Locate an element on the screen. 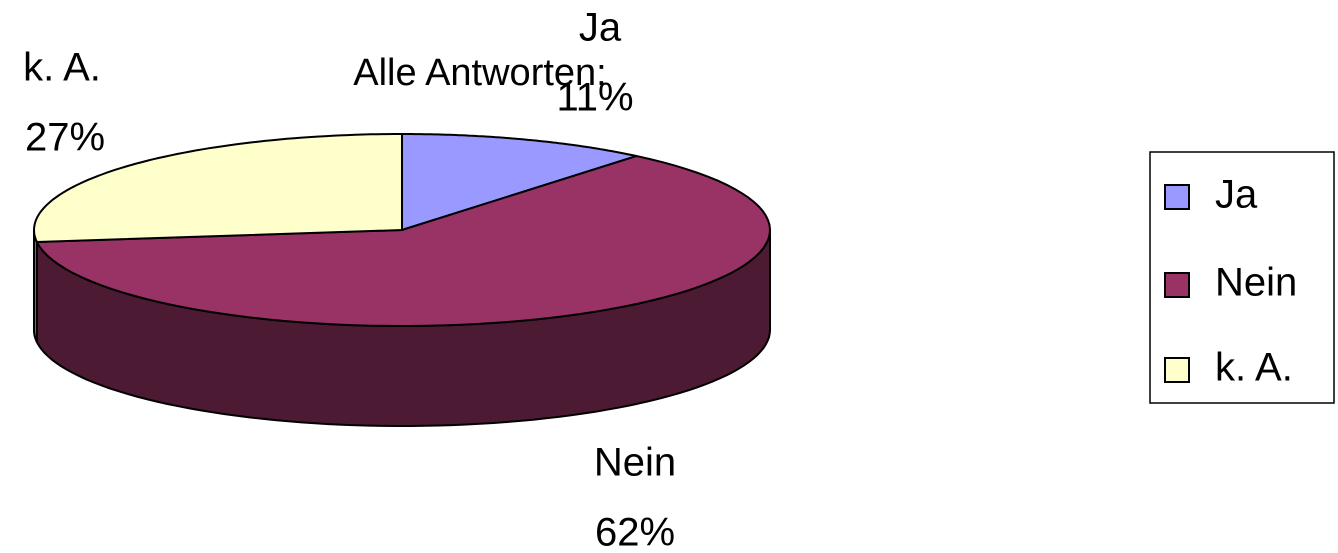  pie-side is located at coordinates (35, 287).